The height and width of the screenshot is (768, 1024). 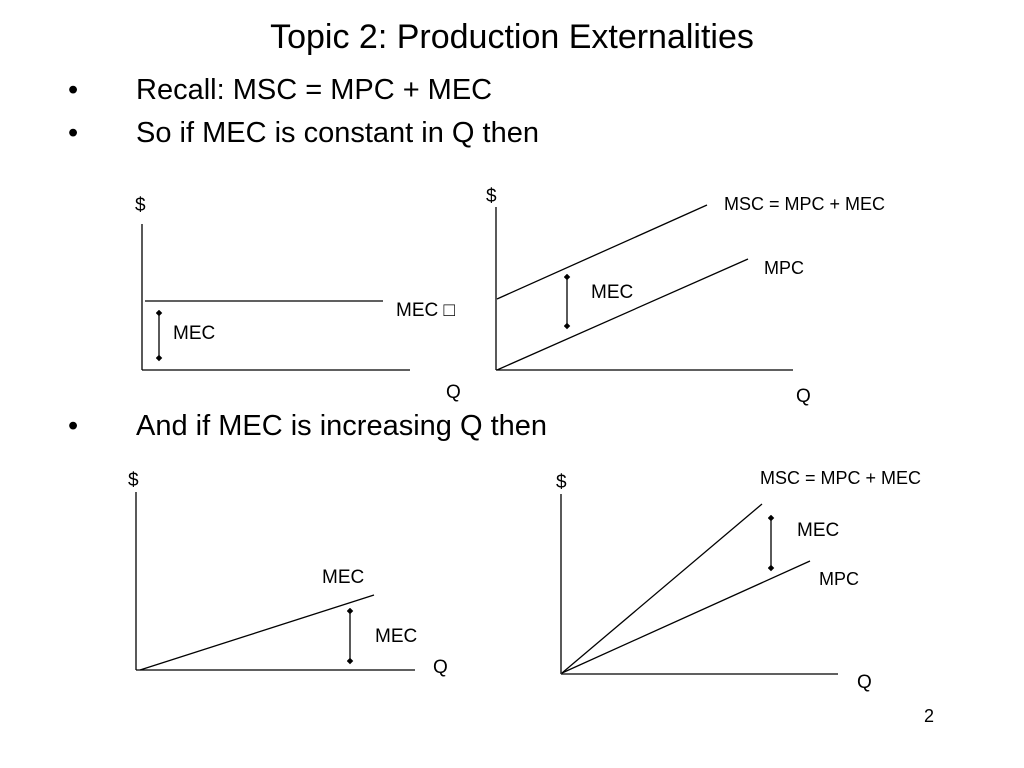 I want to click on bullet-text: Recall: MSC = MPC + MEC, so click(x=314, y=90).